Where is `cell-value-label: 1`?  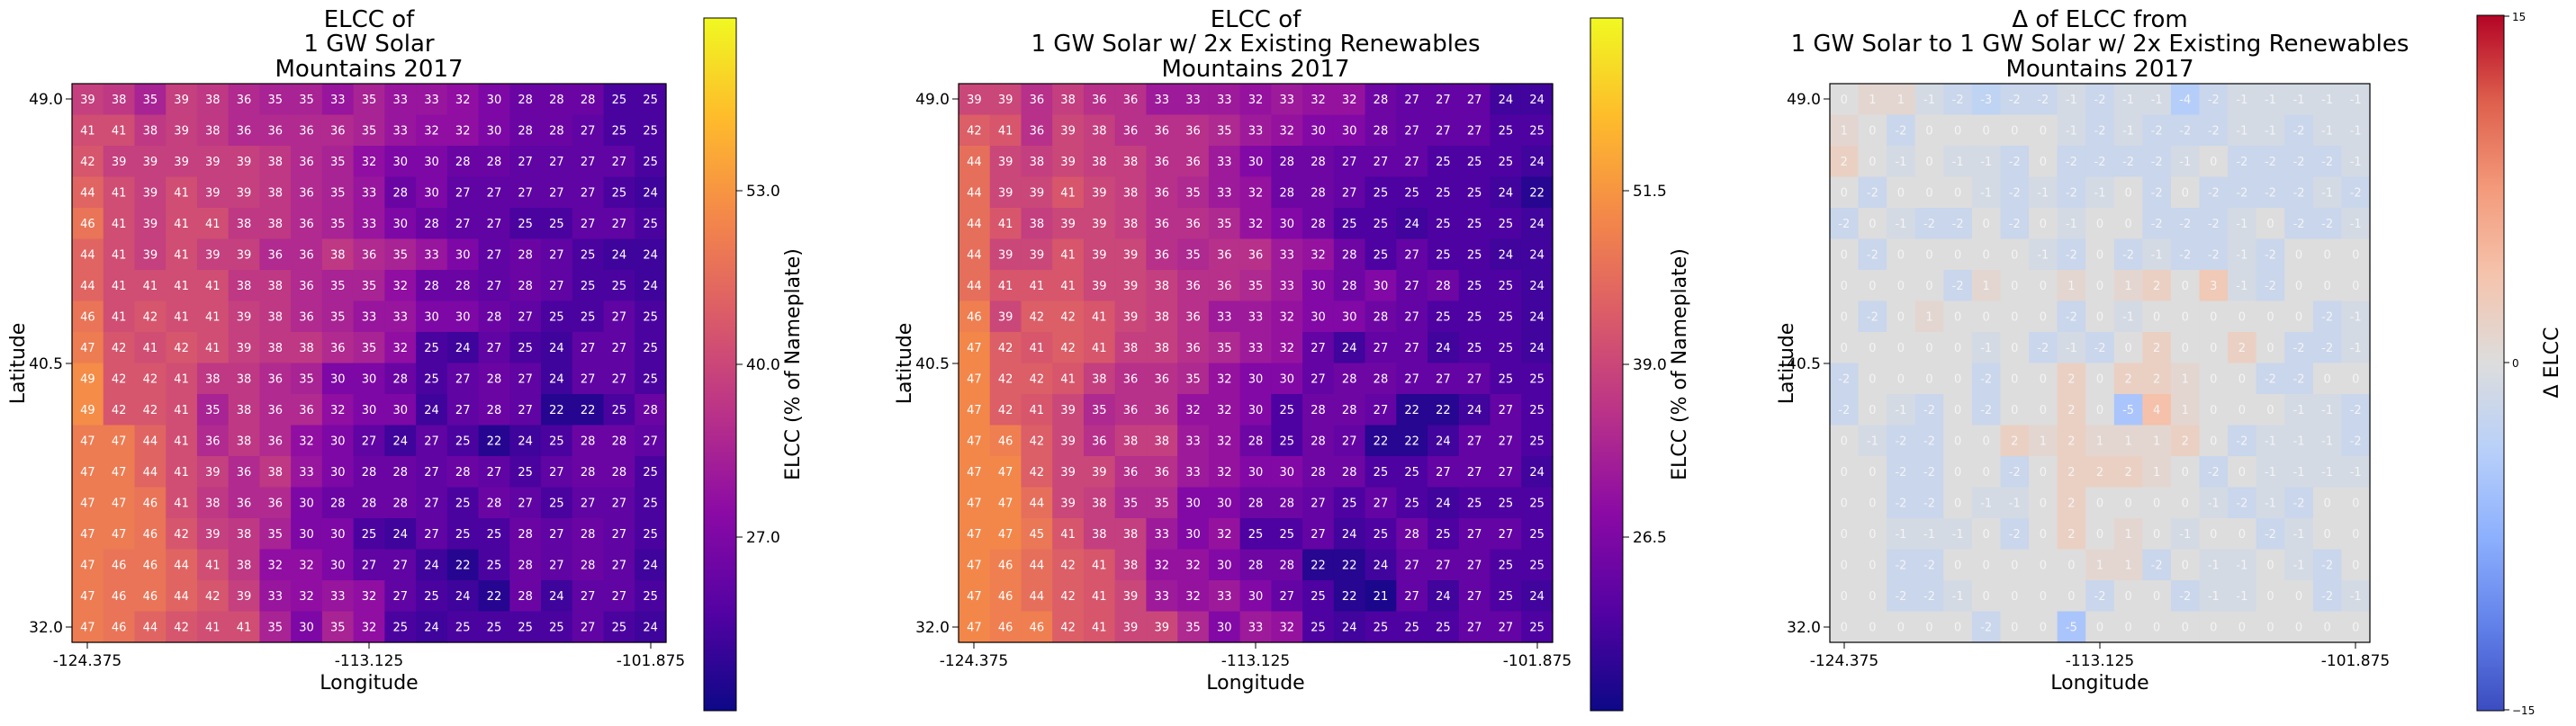 cell-value-label: 1 is located at coordinates (2127, 286).